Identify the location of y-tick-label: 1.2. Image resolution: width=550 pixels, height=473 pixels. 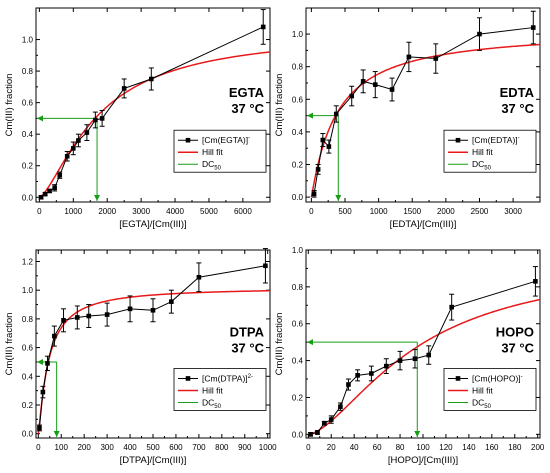
(28, 261).